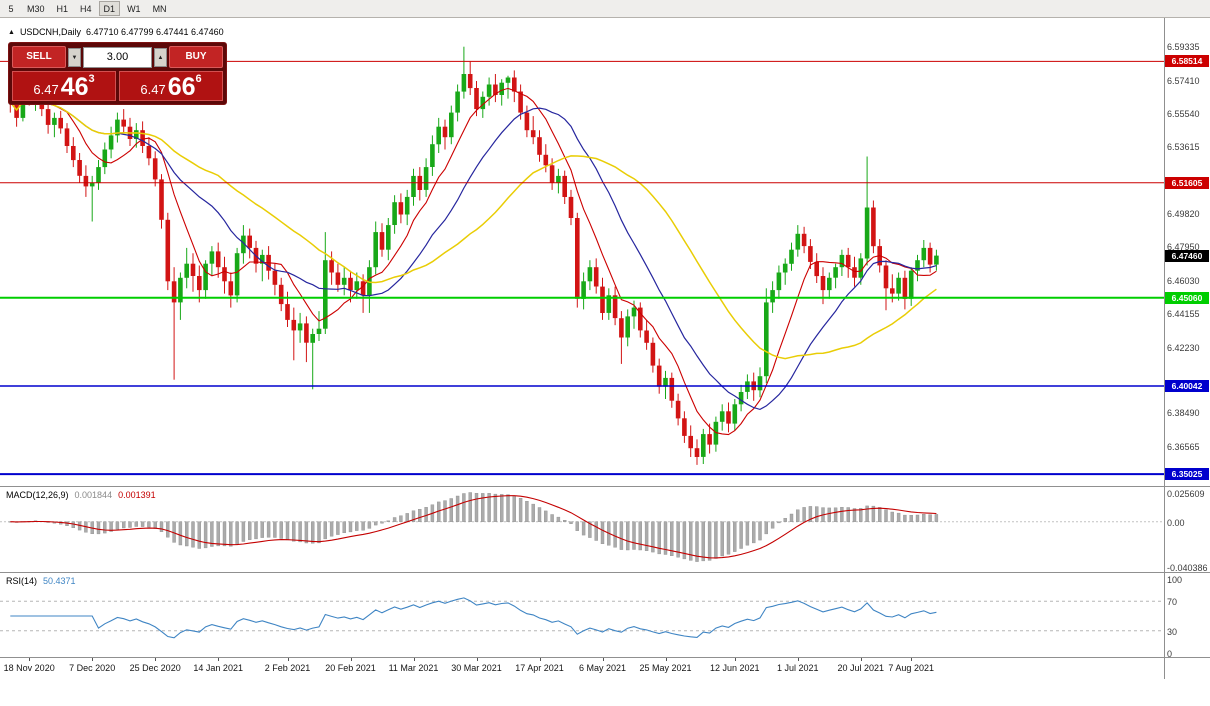  What do you see at coordinates (582, 615) in the screenshot?
I see `rsi-canvas` at bounding box center [582, 615].